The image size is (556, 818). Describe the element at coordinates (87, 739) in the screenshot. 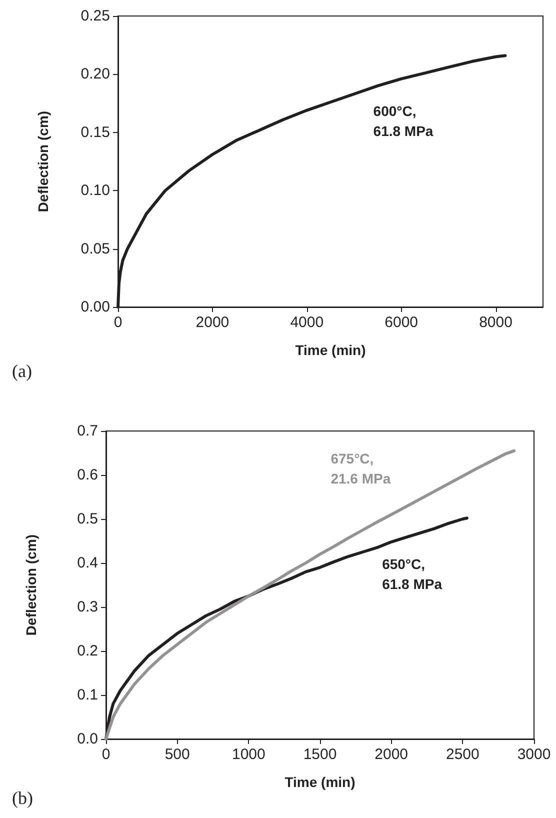

I see `y-tick-label: 0.0` at that location.